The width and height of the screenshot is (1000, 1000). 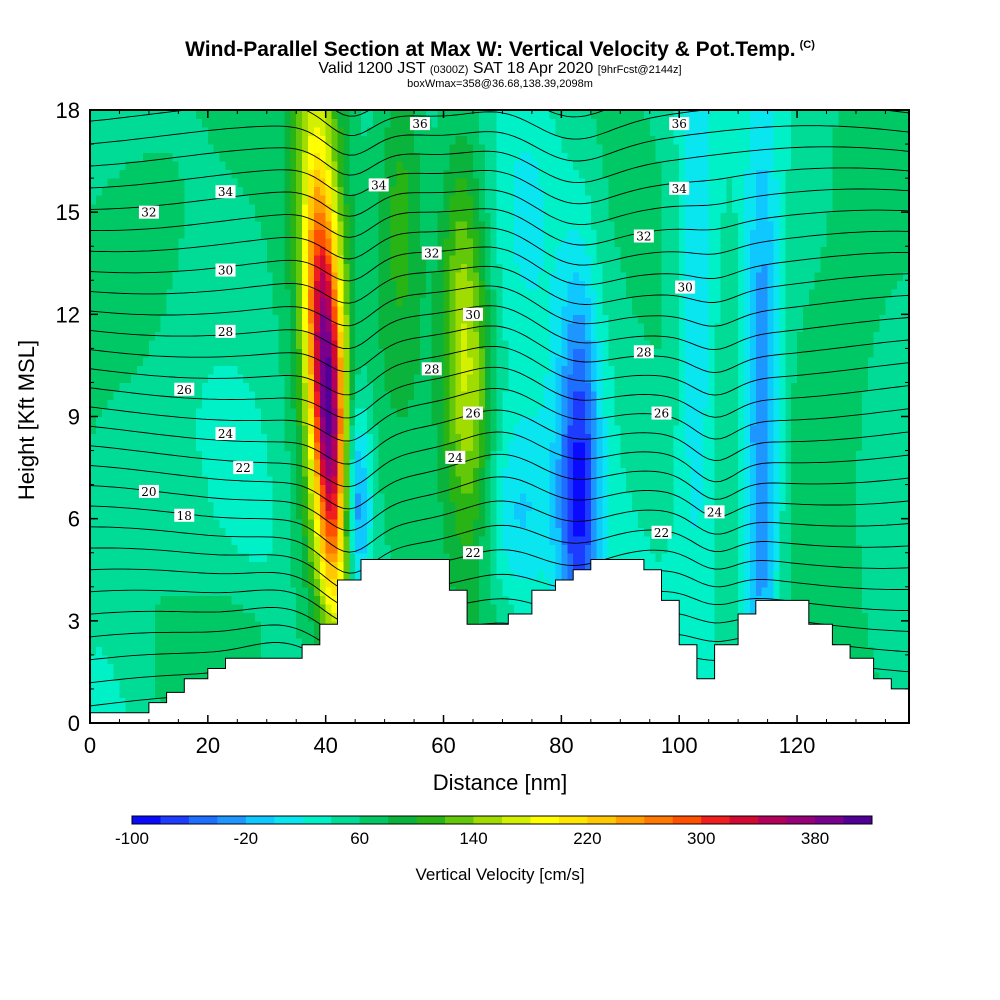 I want to click on valid-date: SAT 18 Apr 2020, so click(x=533, y=68).